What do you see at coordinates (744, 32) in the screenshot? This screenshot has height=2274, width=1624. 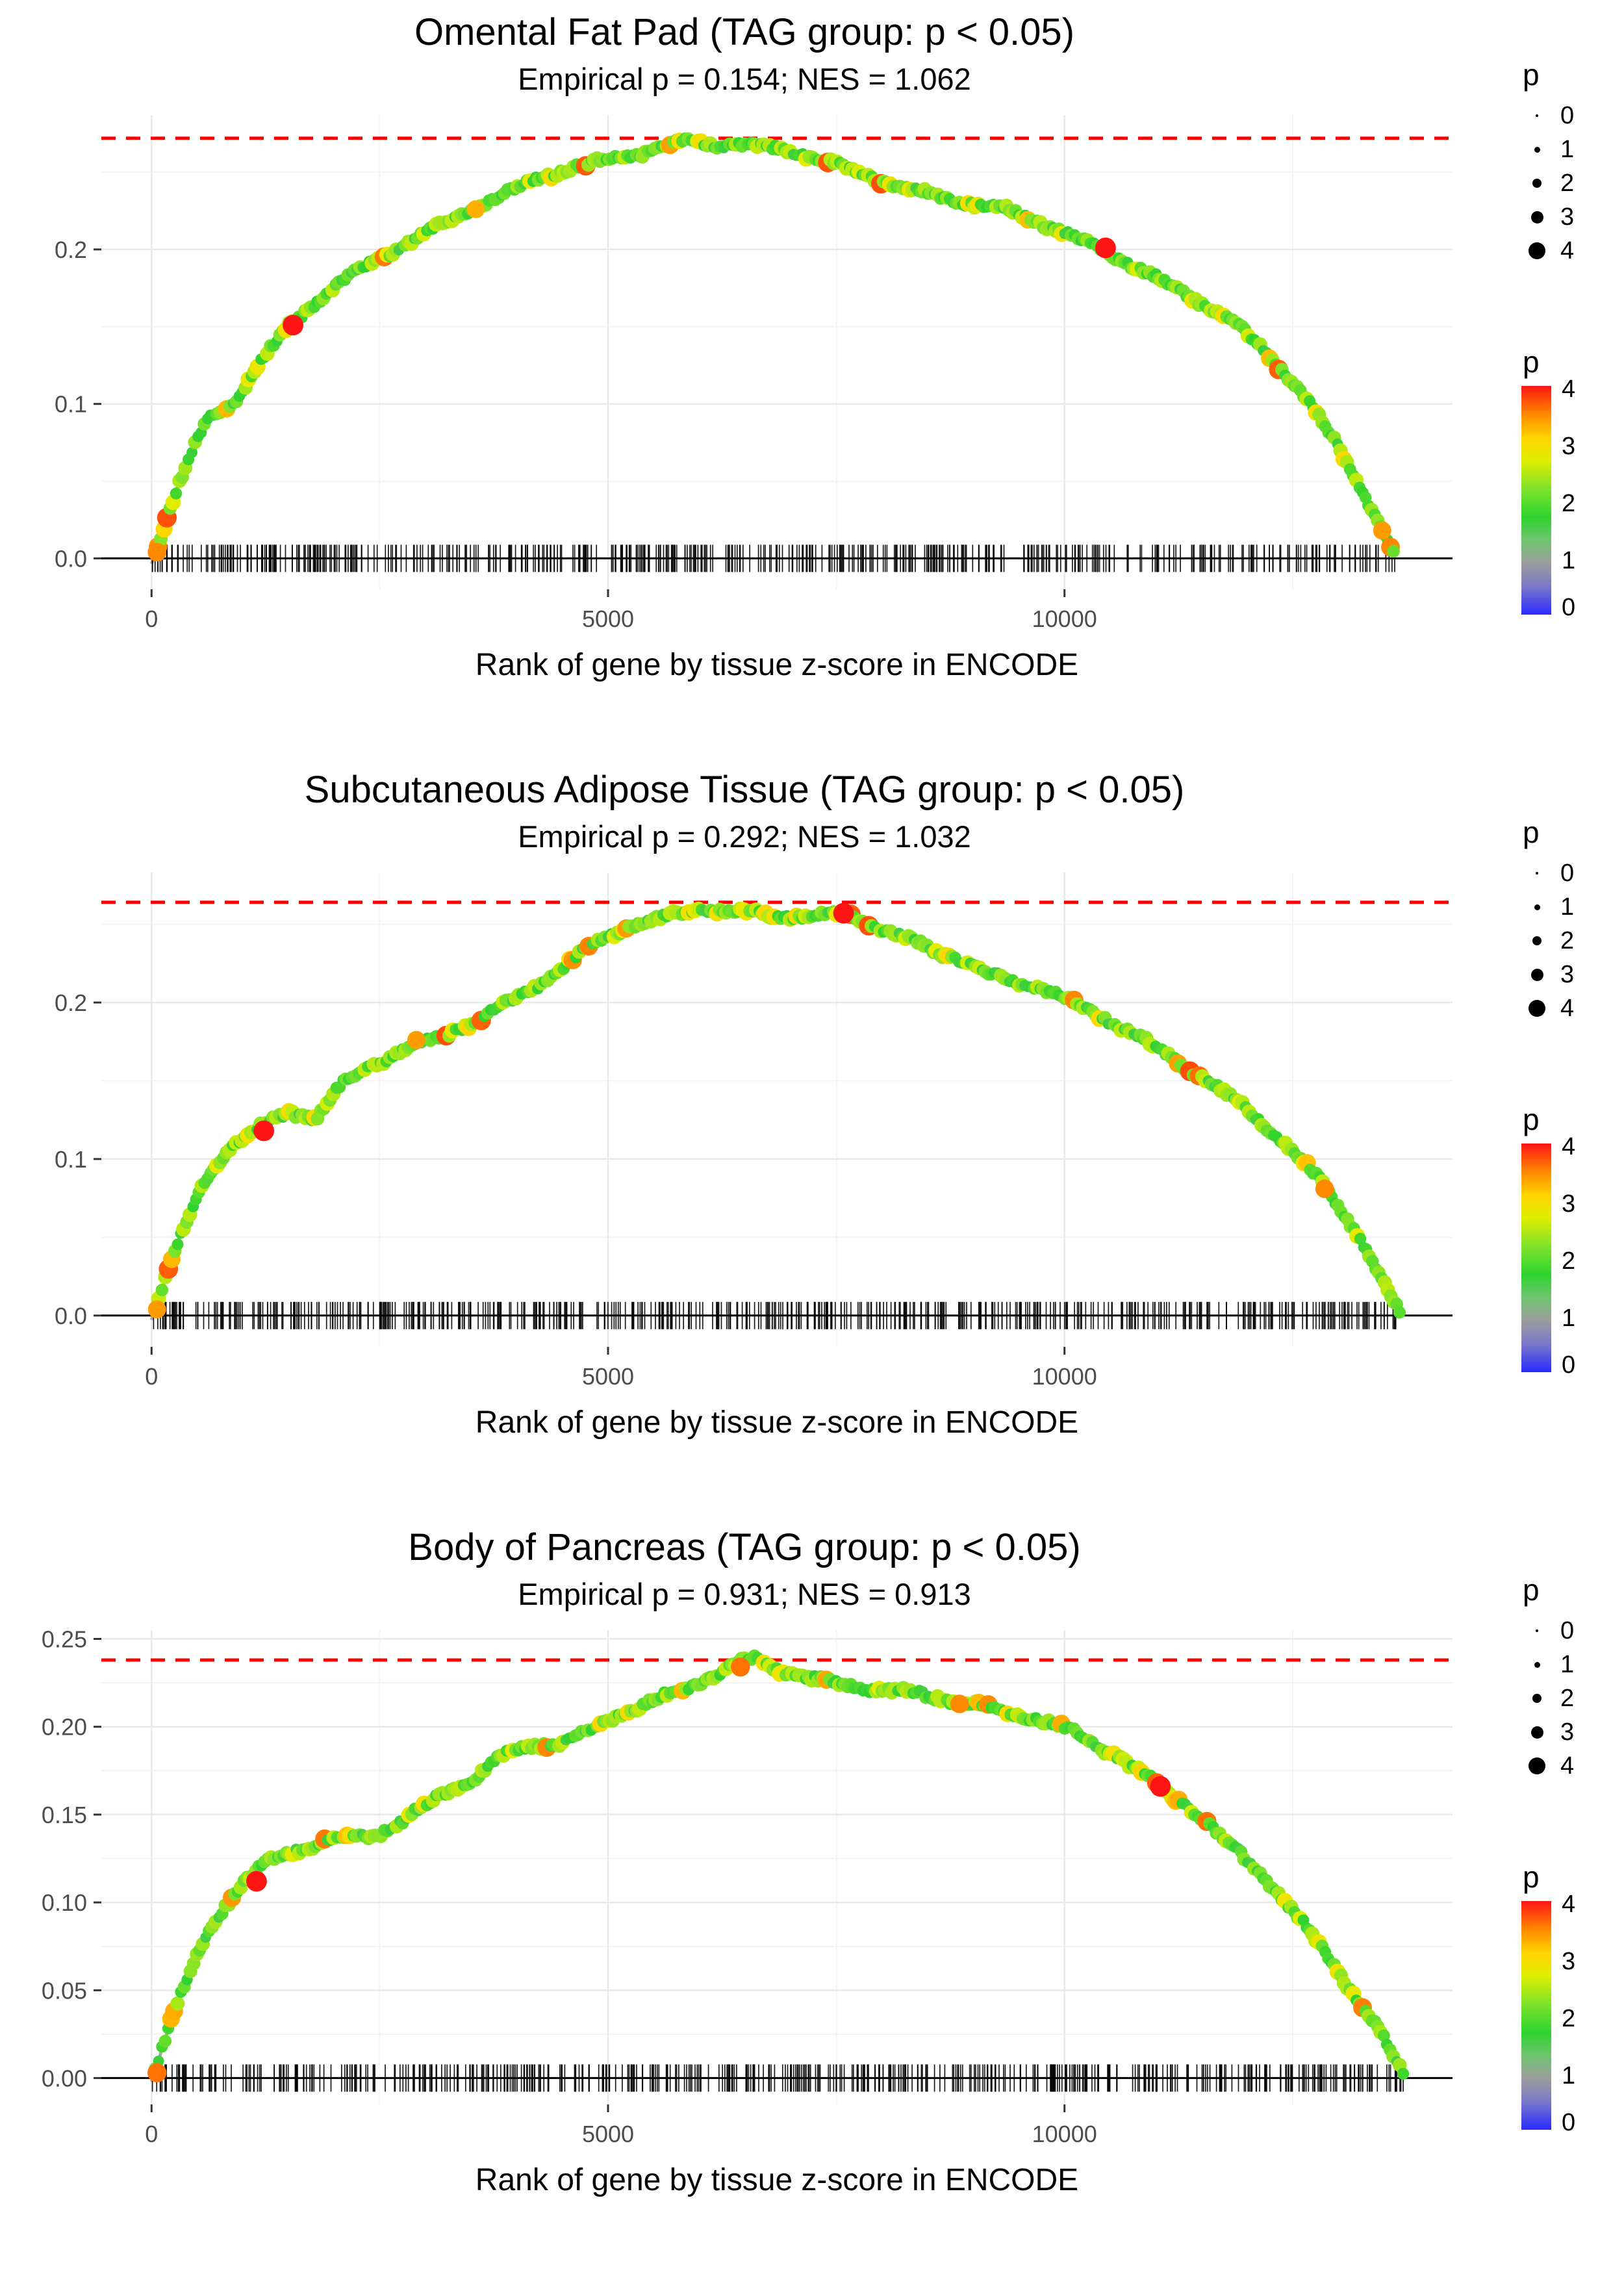 I see `plot-title: Omental Fat Pad (TAG group: p < 0.05)` at bounding box center [744, 32].